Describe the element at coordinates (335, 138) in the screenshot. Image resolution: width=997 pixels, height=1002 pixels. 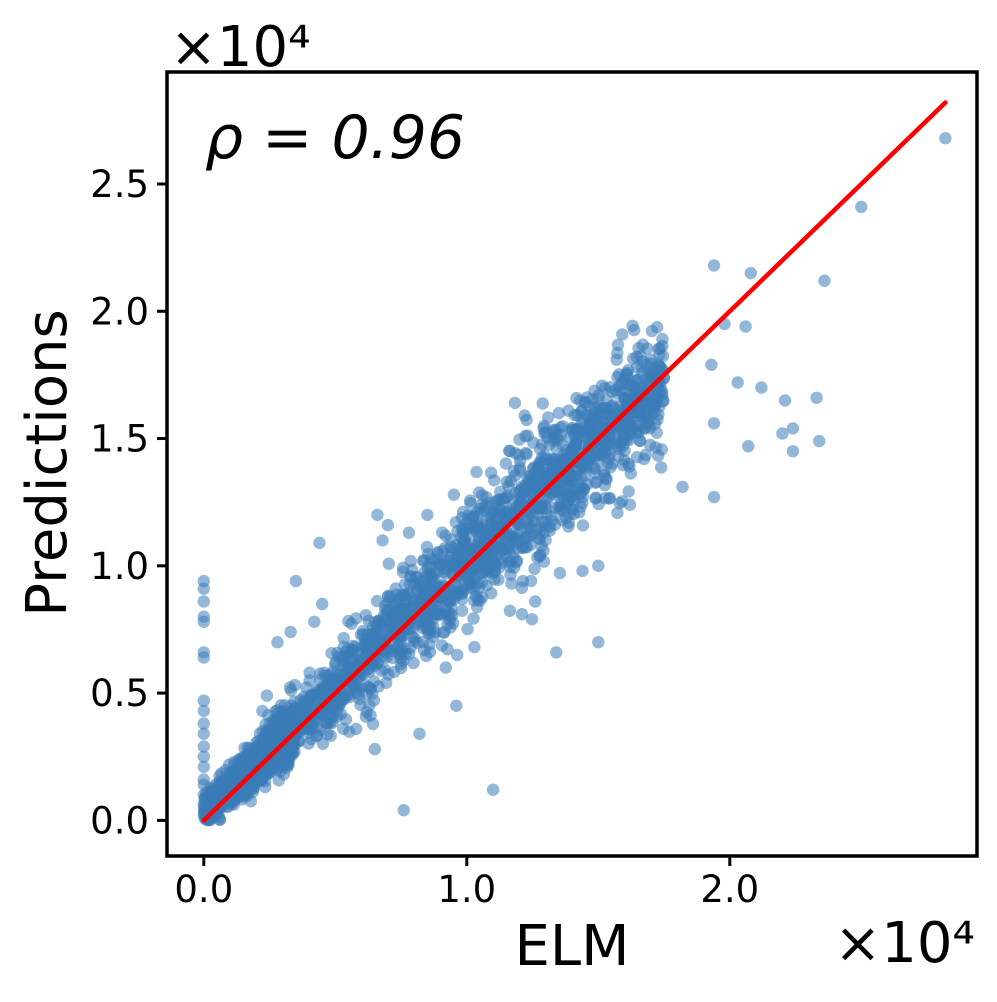
I see `correlation-annotation: ρ = 0.96` at that location.